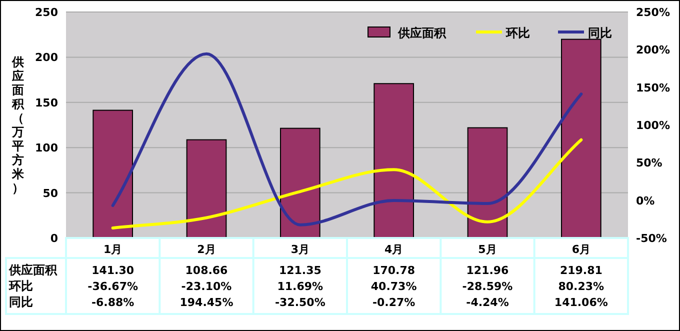 This screenshot has width=680, height=331. I want to click on data-label: -32.50%, so click(300, 302).